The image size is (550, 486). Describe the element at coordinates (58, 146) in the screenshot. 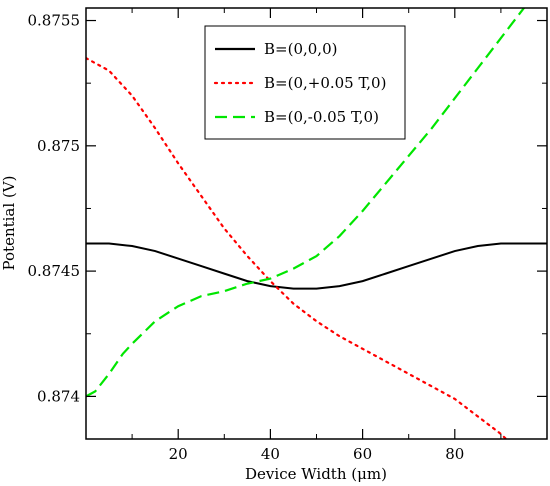

I see `y-tick-label: 0.875` at that location.